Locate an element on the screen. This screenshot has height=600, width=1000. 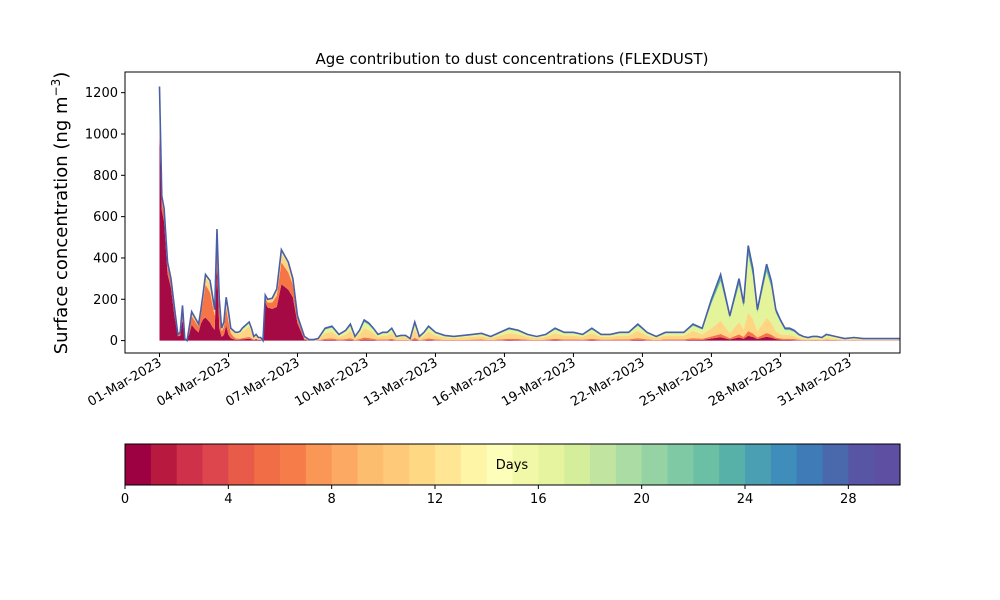
y-tick-label-400: 400 is located at coordinates (105, 258).